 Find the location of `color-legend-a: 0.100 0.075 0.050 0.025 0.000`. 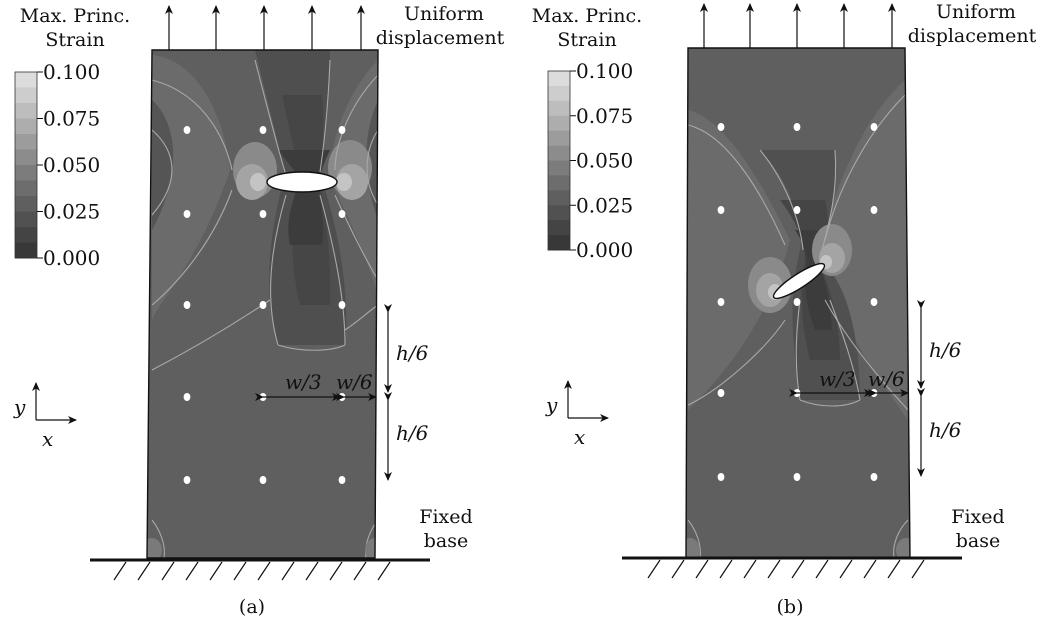

color-legend-a: 0.100 0.075 0.050 0.025 0.000 is located at coordinates (57, 165).